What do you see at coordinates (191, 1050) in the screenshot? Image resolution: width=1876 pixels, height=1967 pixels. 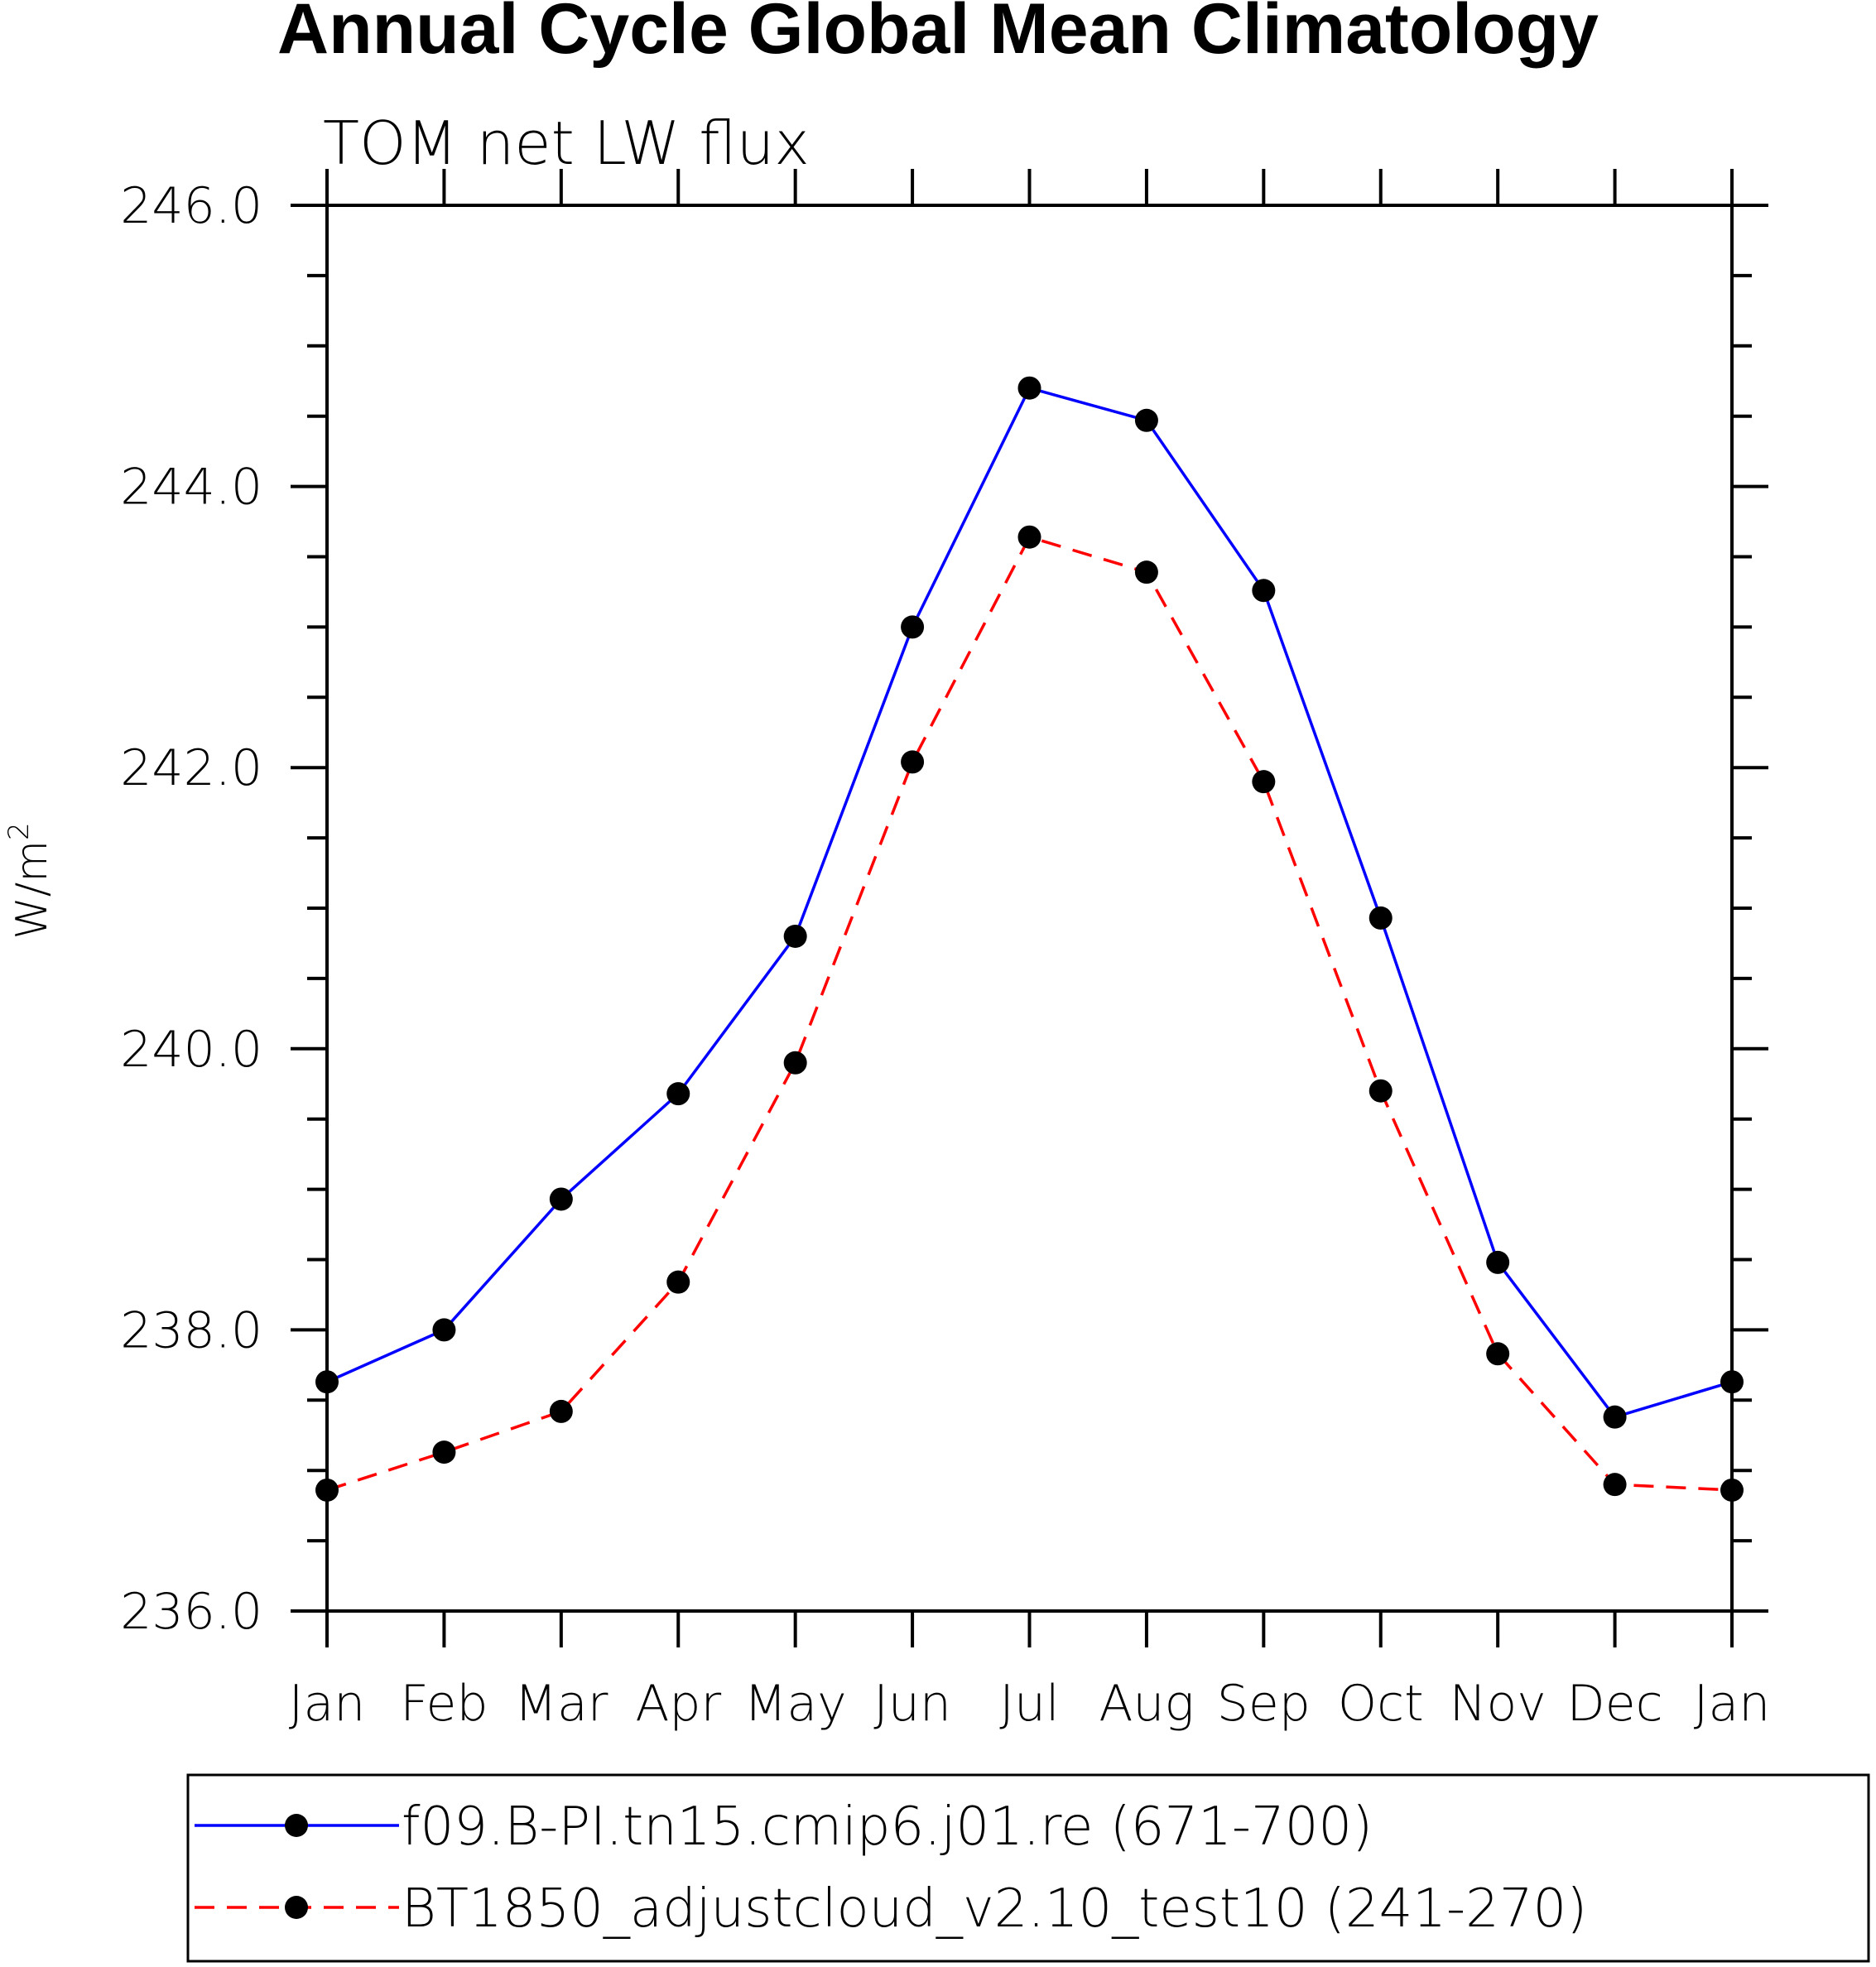 I see `y-tick-label: 240.0` at bounding box center [191, 1050].